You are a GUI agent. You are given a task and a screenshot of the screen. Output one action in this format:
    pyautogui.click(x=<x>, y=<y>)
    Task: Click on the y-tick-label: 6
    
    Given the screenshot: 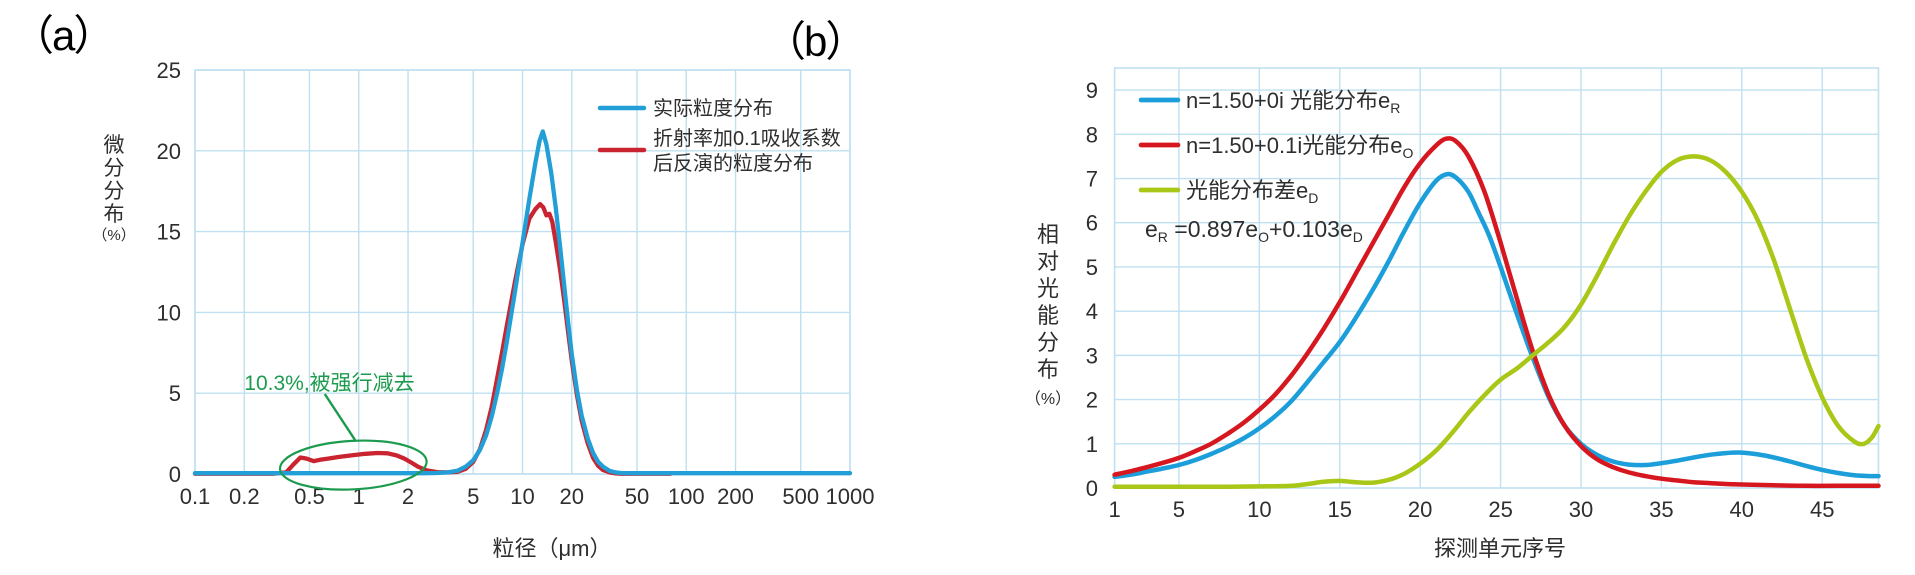 What is the action you would take?
    pyautogui.click(x=1092, y=223)
    